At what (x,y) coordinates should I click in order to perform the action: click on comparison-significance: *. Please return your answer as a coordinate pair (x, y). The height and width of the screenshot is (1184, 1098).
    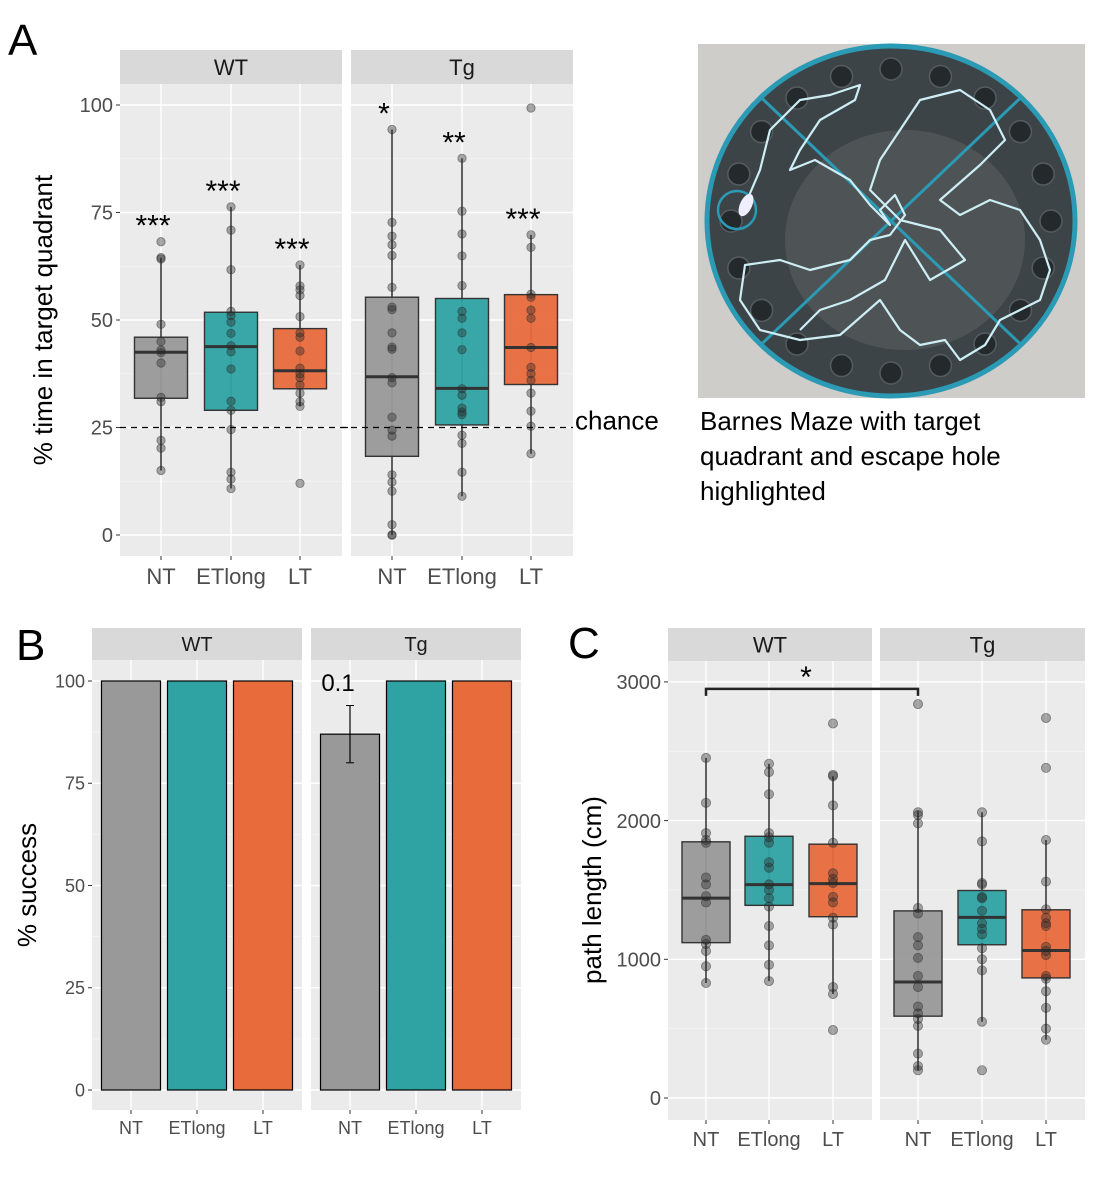
    Looking at the image, I should click on (806, 677).